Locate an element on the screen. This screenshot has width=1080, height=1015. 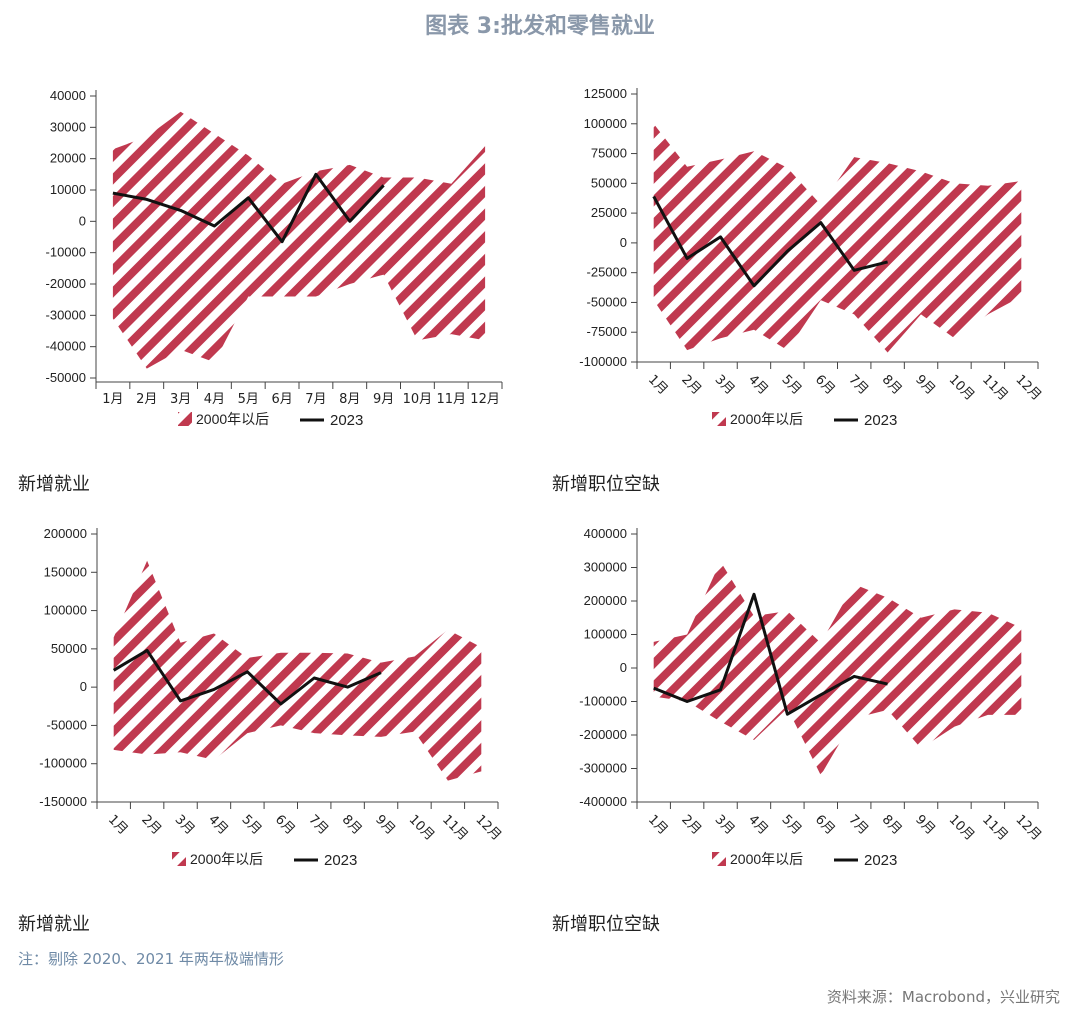
y-tick: -25000 is located at coordinates (612, 272).